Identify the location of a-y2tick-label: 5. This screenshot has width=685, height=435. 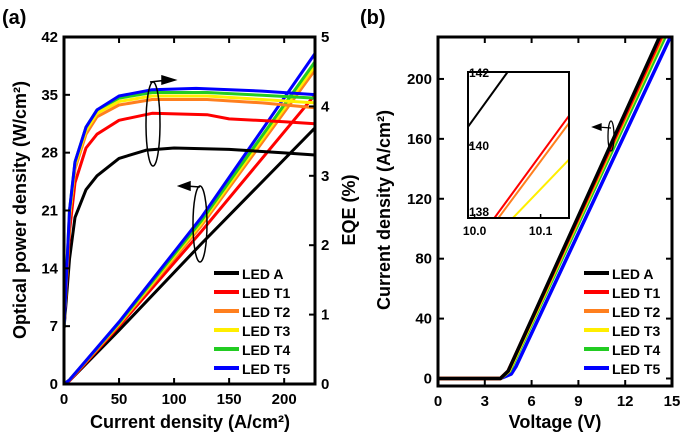
(325, 37).